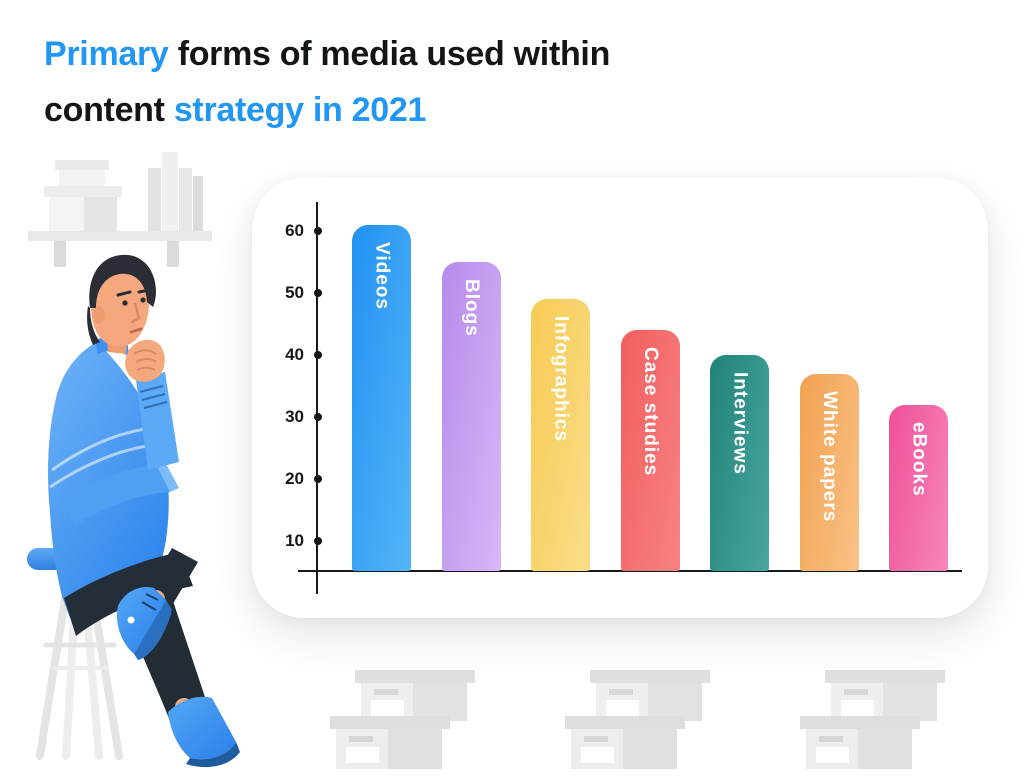  I want to click on bar-label: White papers, so click(829, 456).